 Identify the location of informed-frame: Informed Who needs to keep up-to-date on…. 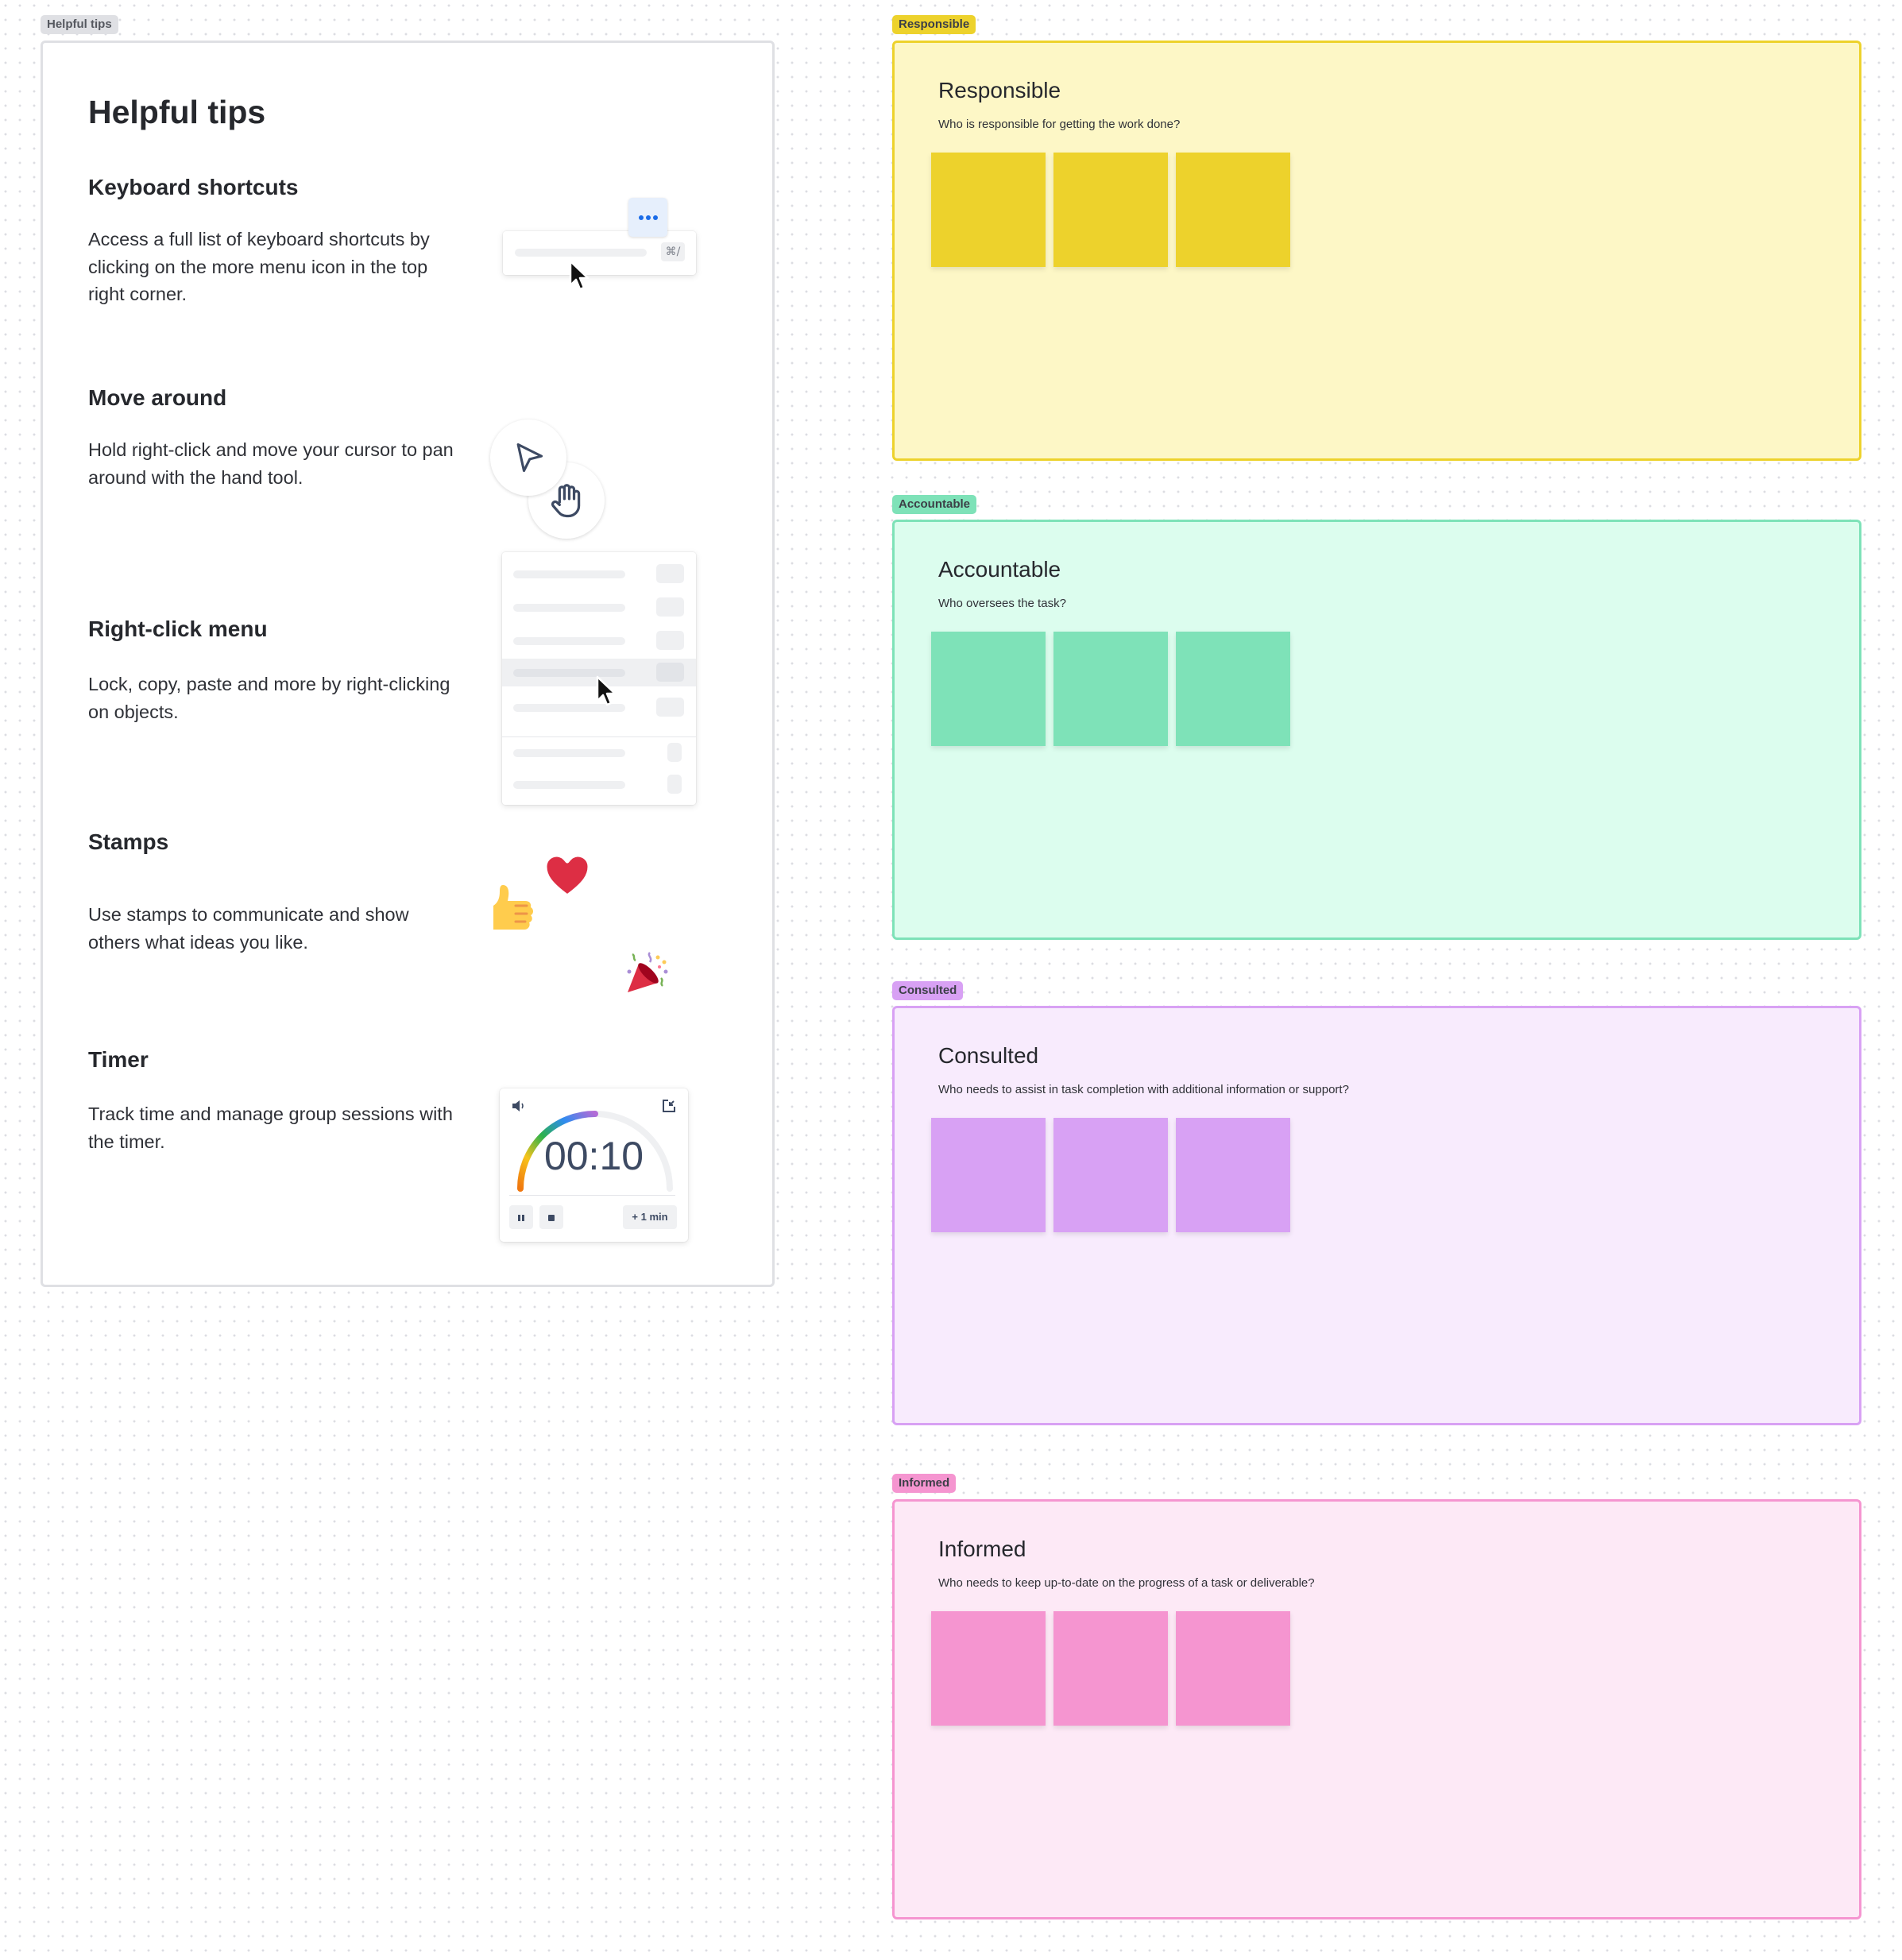
(1376, 1709).